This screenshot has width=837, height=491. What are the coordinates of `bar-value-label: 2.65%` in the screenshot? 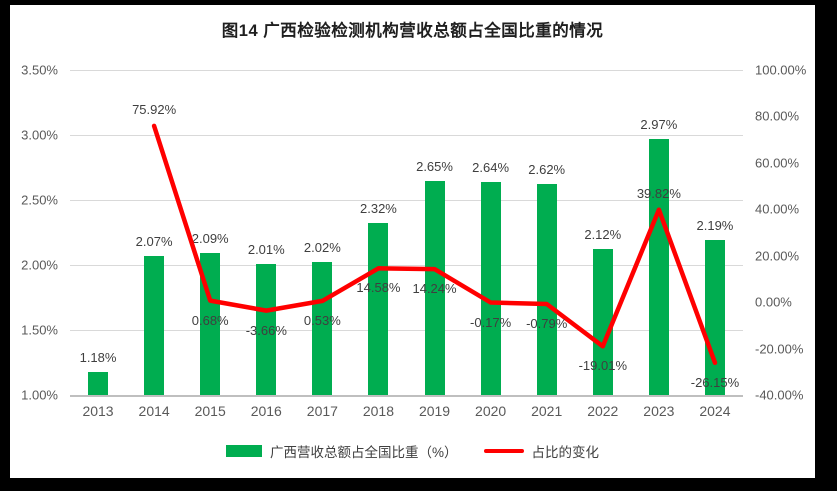 It's located at (434, 166).